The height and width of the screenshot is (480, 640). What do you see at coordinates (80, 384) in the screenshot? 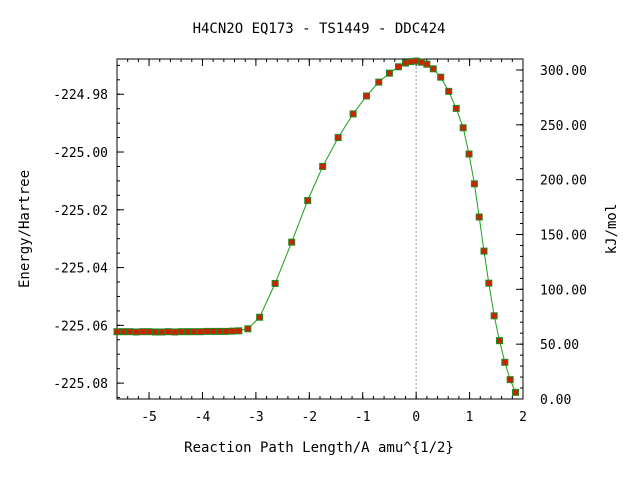
I see `y-tick-label: -225.08` at bounding box center [80, 384].